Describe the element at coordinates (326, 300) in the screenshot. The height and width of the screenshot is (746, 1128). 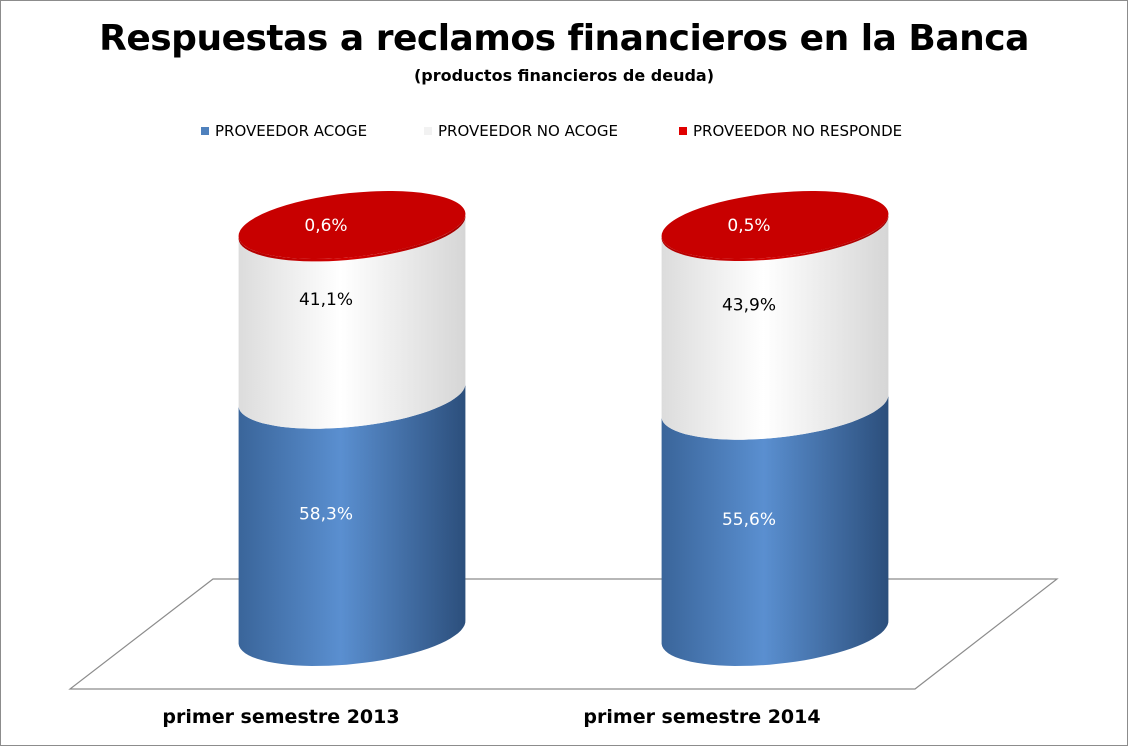
I see `data-label: 41,1%` at that location.